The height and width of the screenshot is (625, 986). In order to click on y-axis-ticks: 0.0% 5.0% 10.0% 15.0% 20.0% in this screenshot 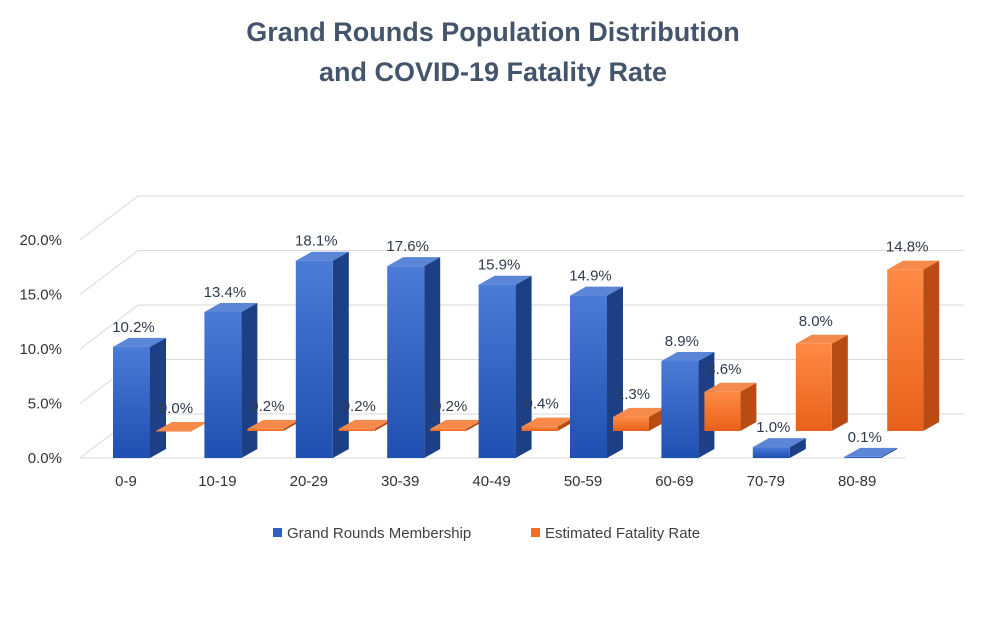, I will do `click(40, 349)`.